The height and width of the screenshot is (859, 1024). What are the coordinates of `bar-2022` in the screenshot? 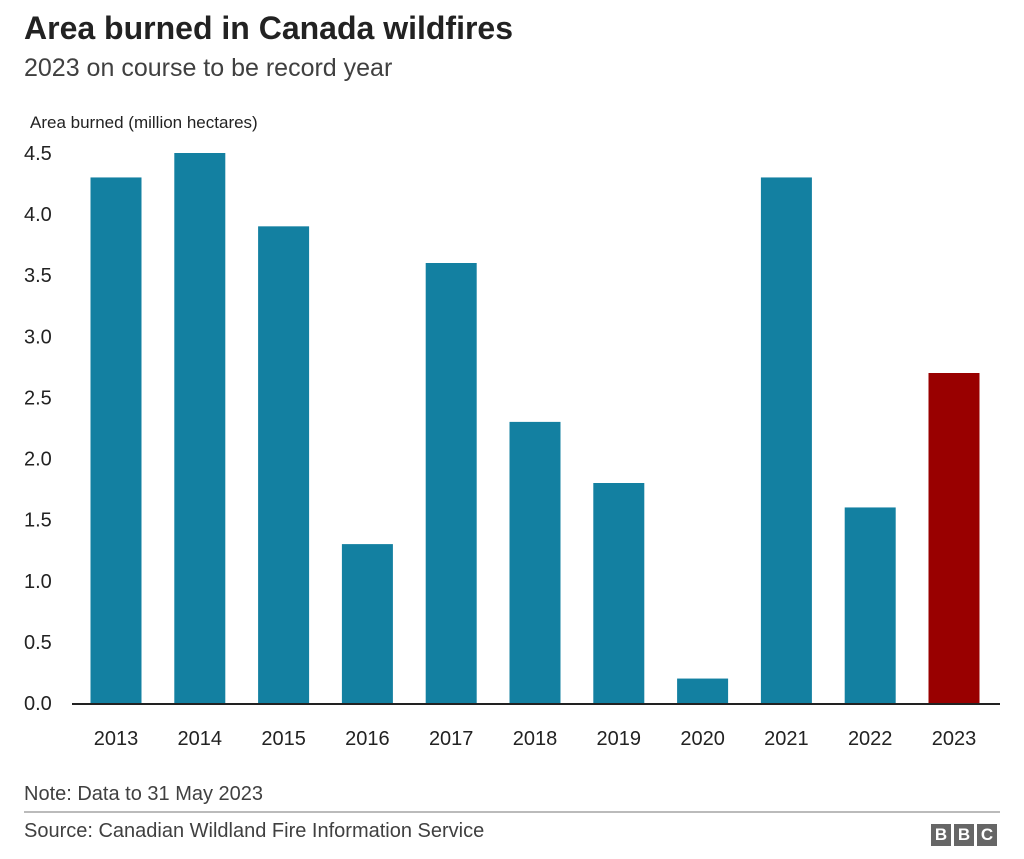 It's located at (870, 605).